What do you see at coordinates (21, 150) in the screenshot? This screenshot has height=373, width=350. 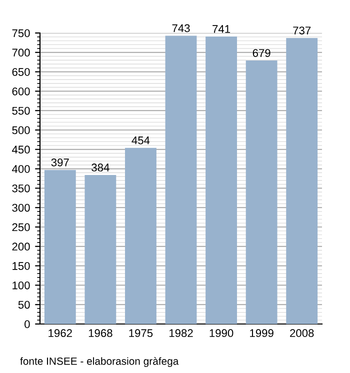 I see `y-tick-label: 450` at bounding box center [21, 150].